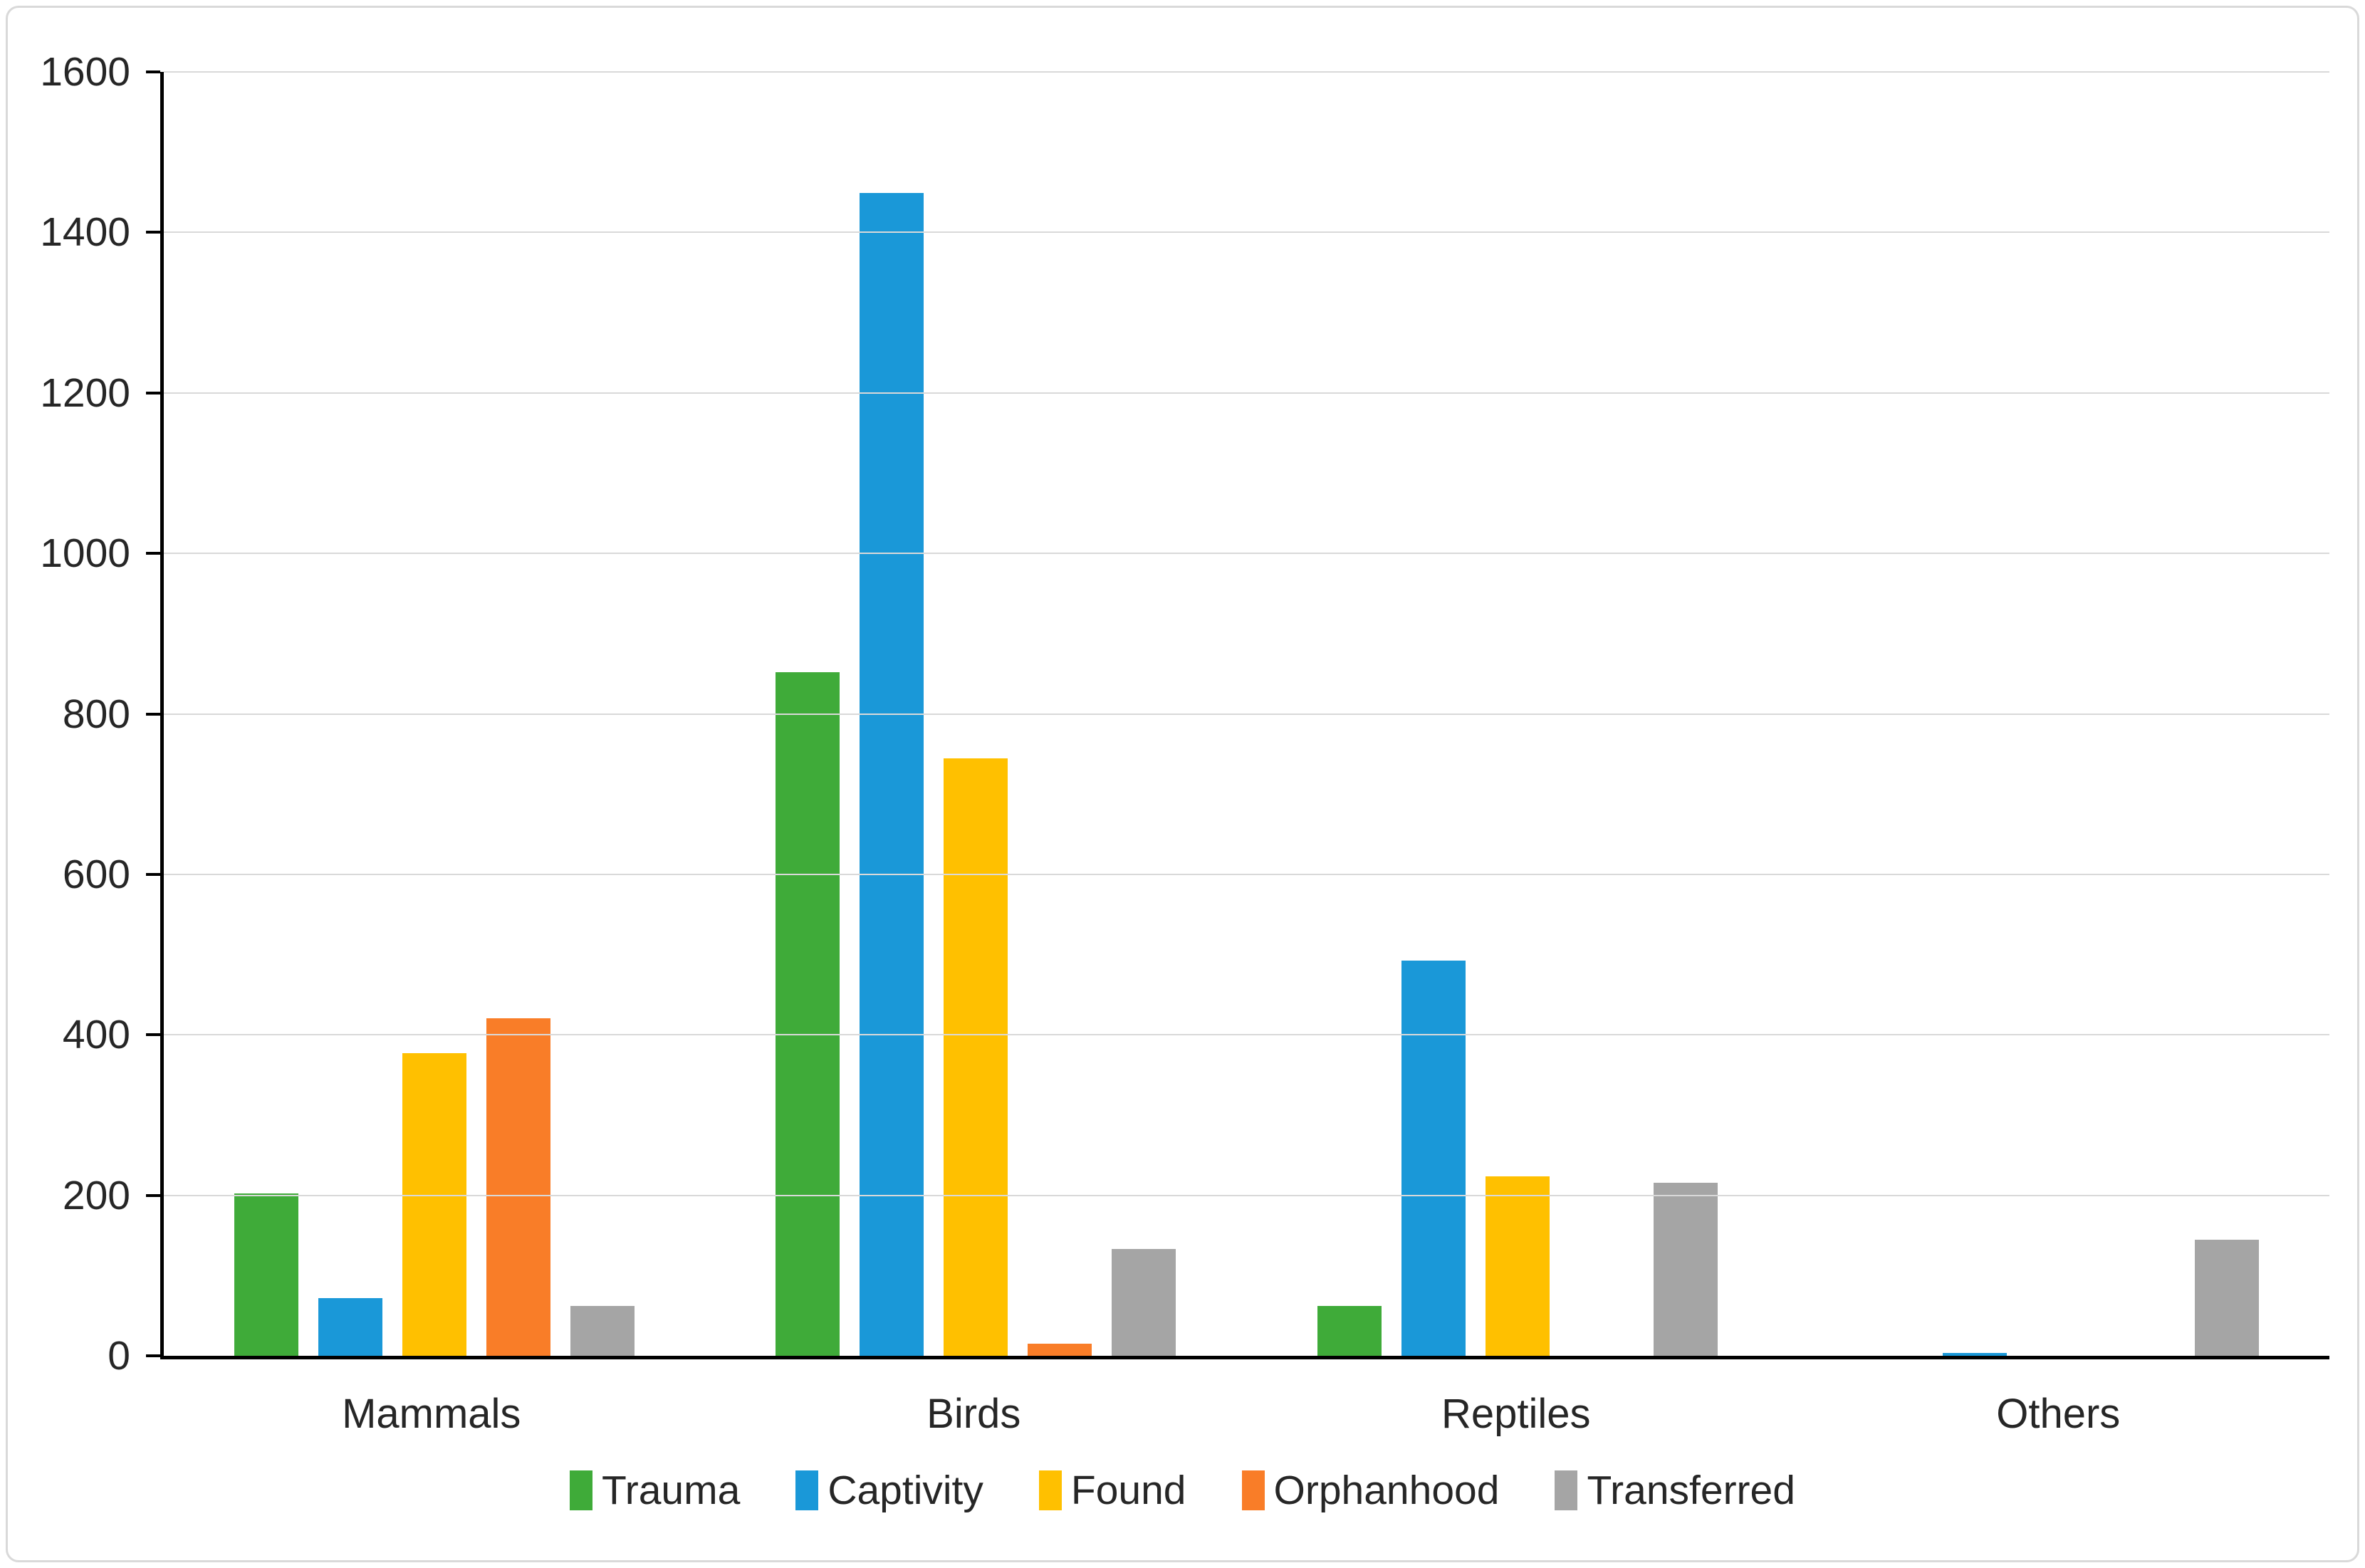 The image size is (2365, 1568). Describe the element at coordinates (1144, 1302) in the screenshot. I see `bar-transferred-birds` at that location.